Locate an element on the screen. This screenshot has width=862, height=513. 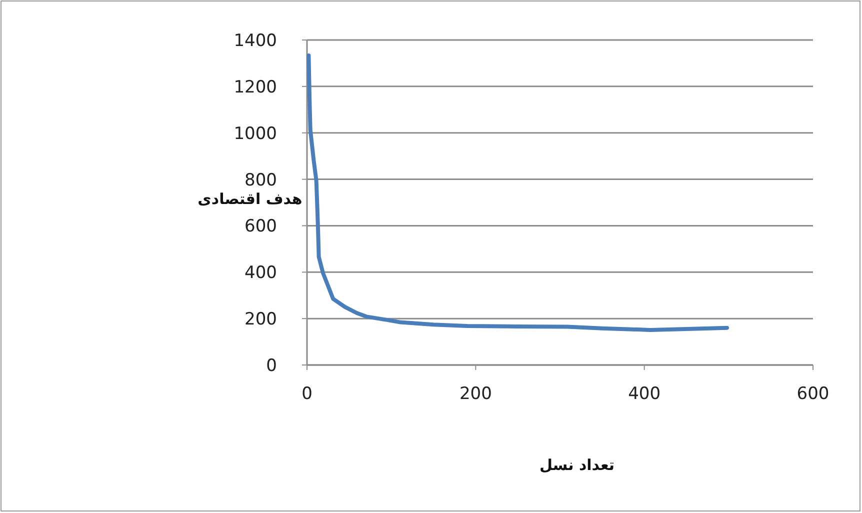
y-tick-label: 1000 is located at coordinates (255, 134).